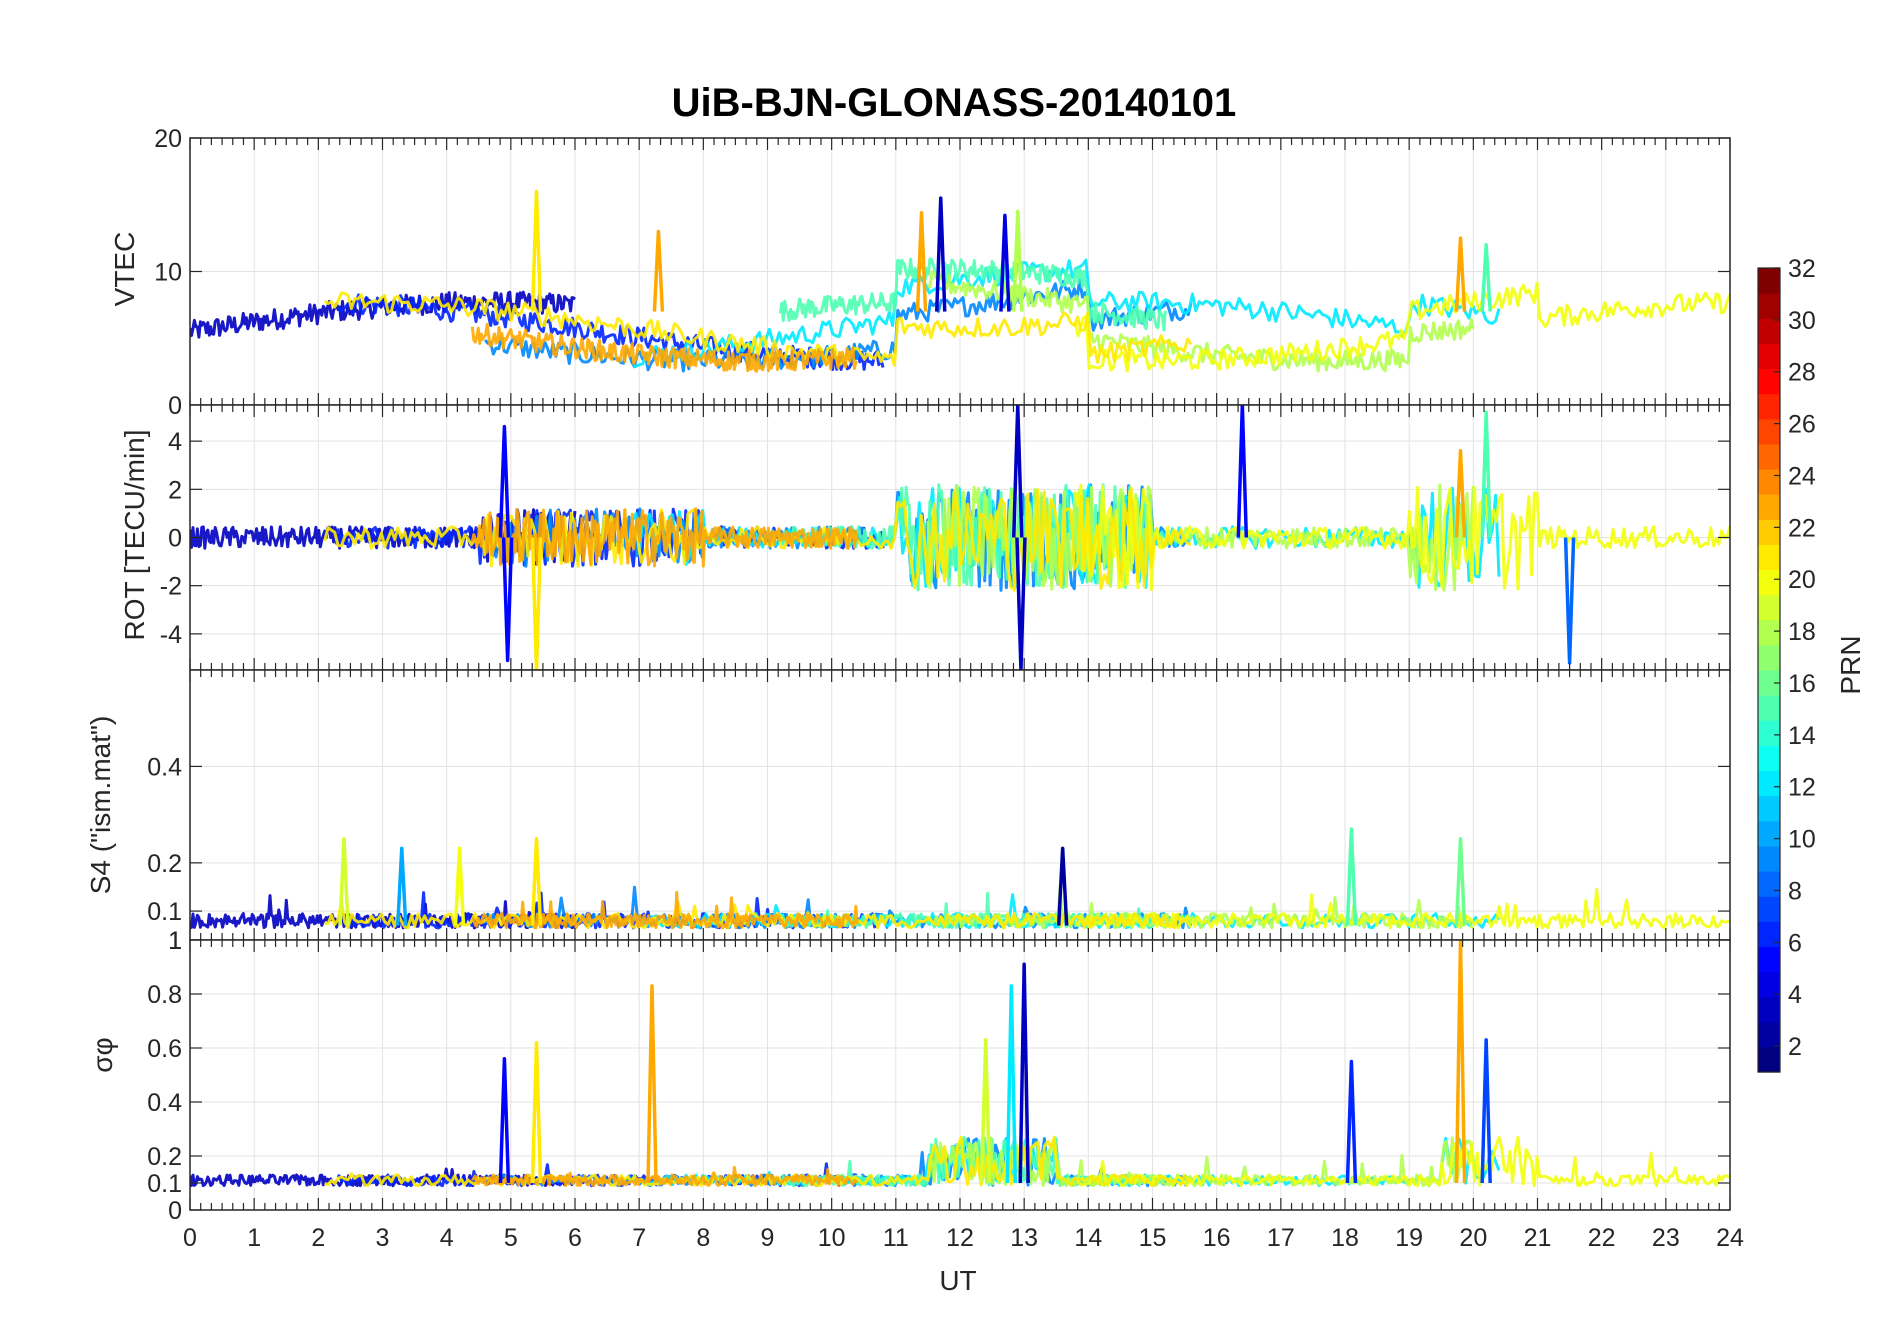 This screenshot has width=1902, height=1330. Describe the element at coordinates (896, 1238) in the screenshot. I see `x-tick-label: 11` at that location.